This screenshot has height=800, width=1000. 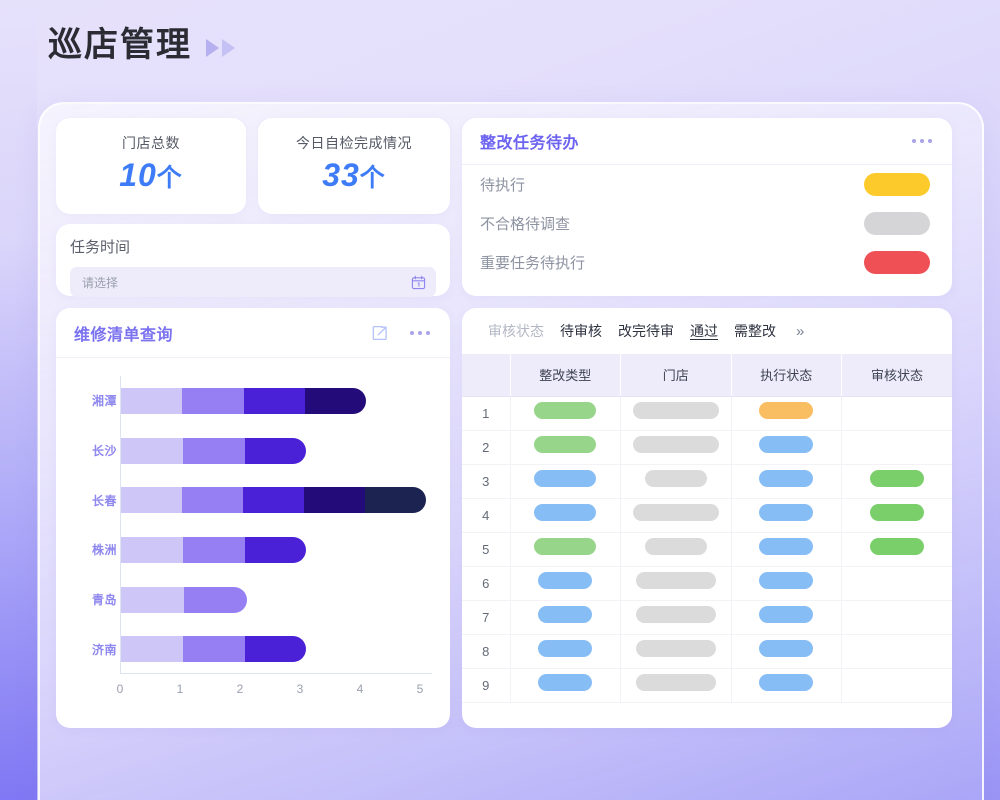 What do you see at coordinates (676, 375) in the screenshot?
I see `table-header-cell: 门店` at bounding box center [676, 375].